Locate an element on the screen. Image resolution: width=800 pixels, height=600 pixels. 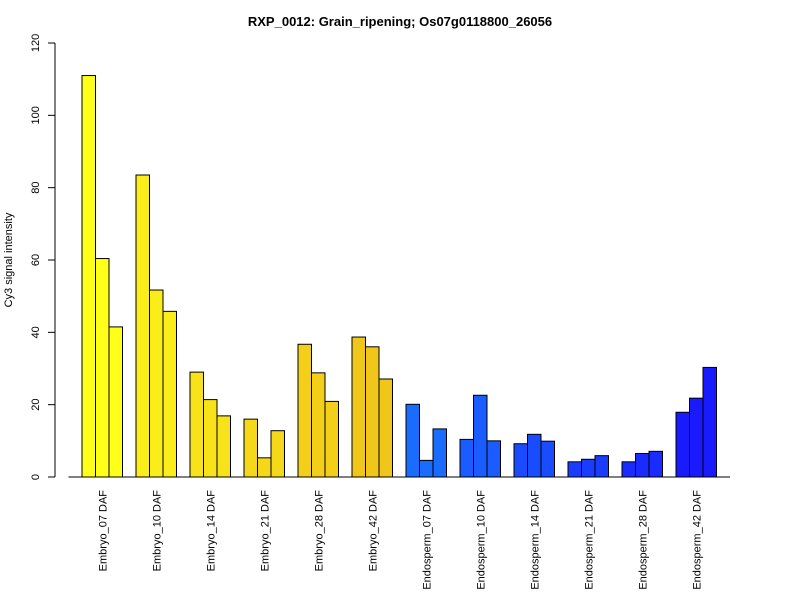
y-tick-label: 100 is located at coordinates (36, 115).